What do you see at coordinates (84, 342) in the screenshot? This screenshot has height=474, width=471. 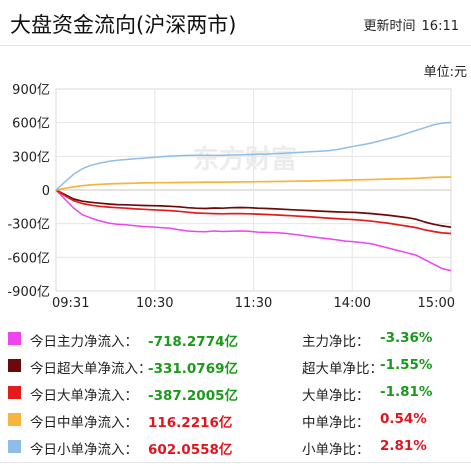 I see `legend-label-main: 今日主力净流入：` at bounding box center [84, 342].